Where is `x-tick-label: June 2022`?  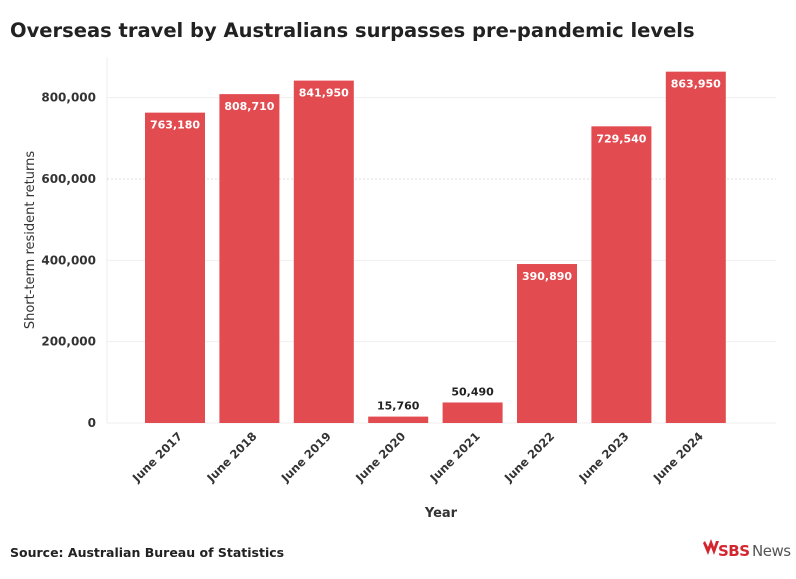 x-tick-label: June 2022 is located at coordinates (529, 457).